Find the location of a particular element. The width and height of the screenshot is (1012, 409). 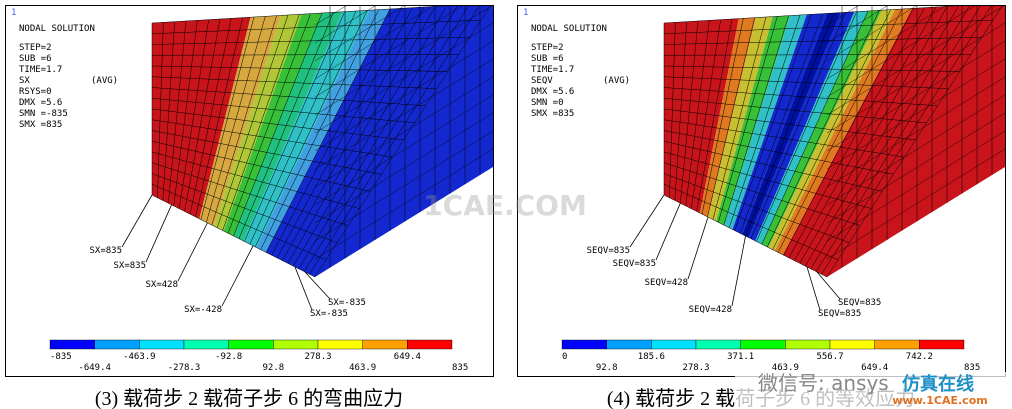

legend-label: 92.8 is located at coordinates (273, 368).